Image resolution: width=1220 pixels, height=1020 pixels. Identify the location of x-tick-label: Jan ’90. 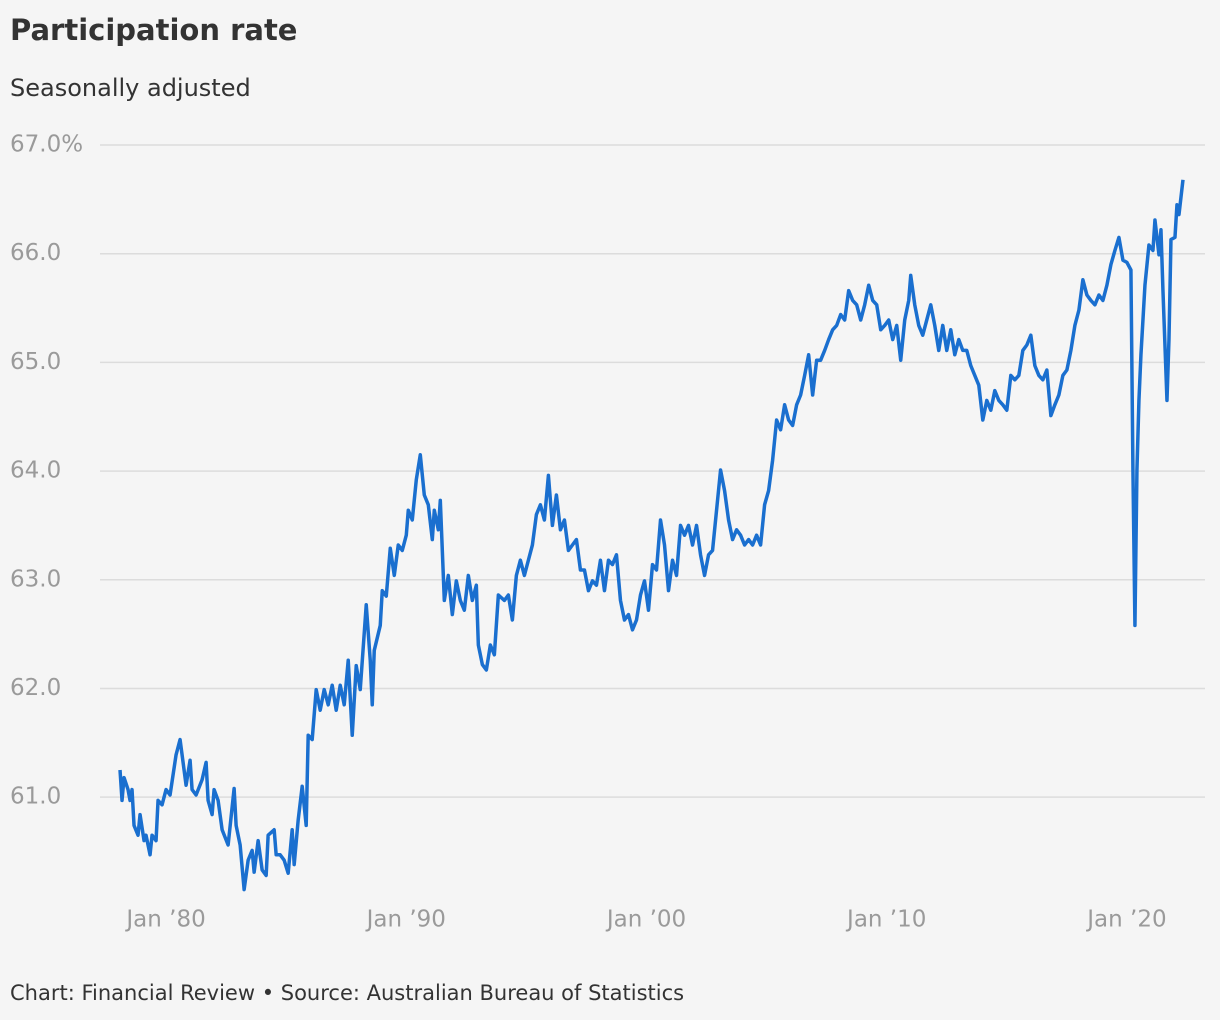
(405, 920).